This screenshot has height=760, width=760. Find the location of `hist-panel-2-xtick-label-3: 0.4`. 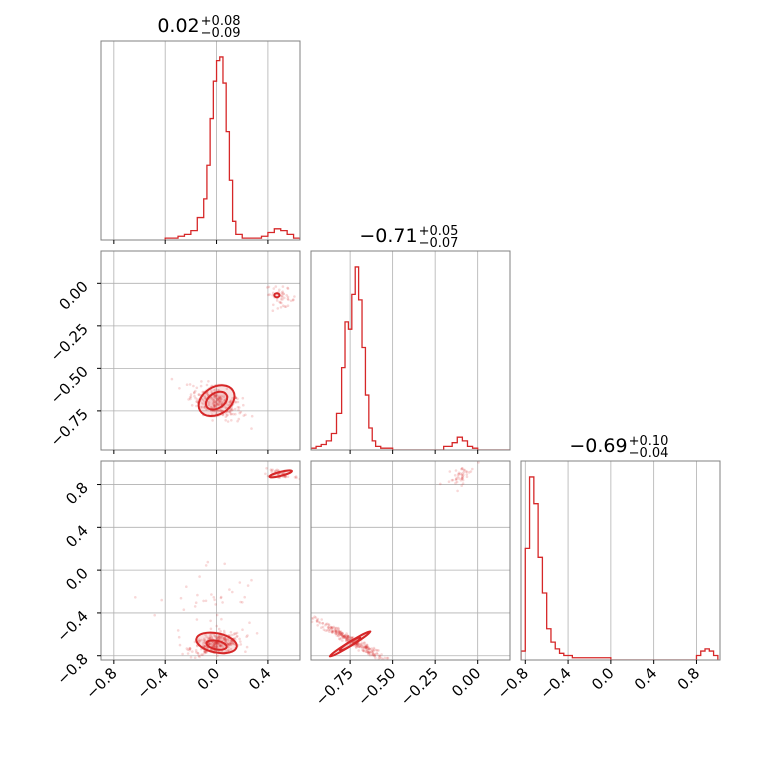

hist-panel-2-xtick-label-3: 0.4 is located at coordinates (646, 679).